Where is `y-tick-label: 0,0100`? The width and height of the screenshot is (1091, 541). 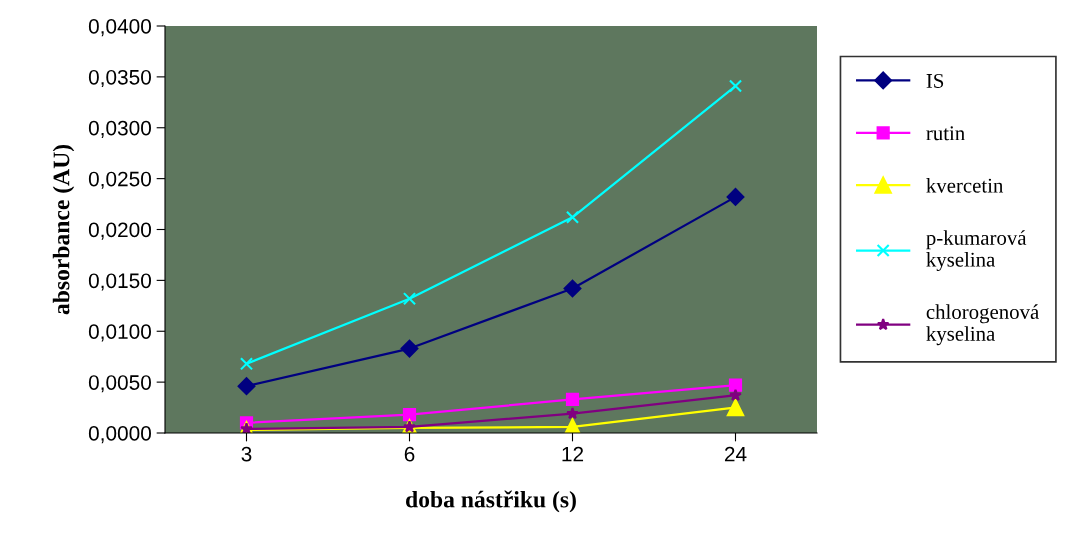 y-tick-label: 0,0100 is located at coordinates (119, 333).